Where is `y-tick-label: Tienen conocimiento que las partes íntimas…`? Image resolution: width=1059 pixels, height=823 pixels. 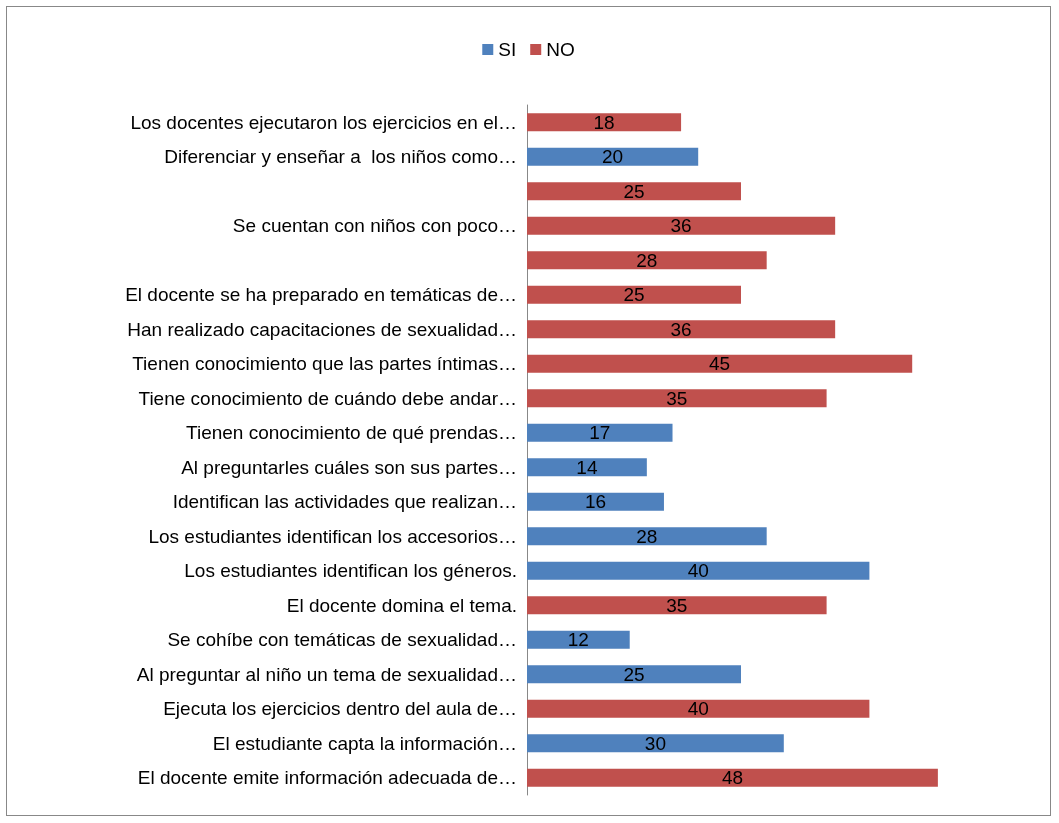 y-tick-label: Tienen conocimiento que las partes íntimas… is located at coordinates (324, 364).